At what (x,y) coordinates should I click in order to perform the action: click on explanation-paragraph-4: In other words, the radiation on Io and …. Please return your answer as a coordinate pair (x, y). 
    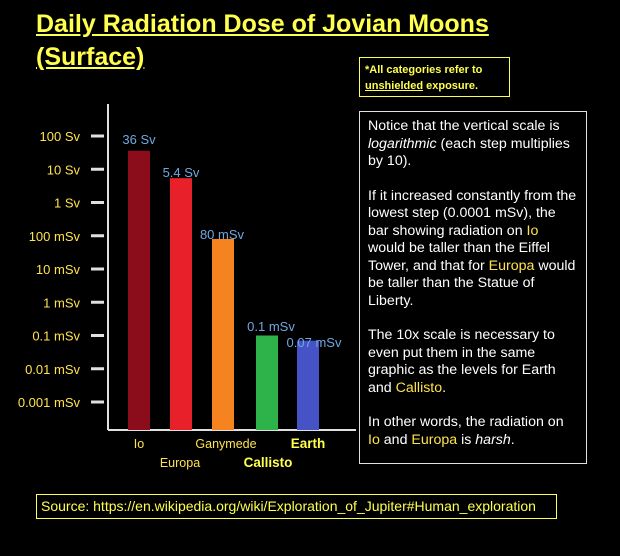
    Looking at the image, I should click on (473, 431).